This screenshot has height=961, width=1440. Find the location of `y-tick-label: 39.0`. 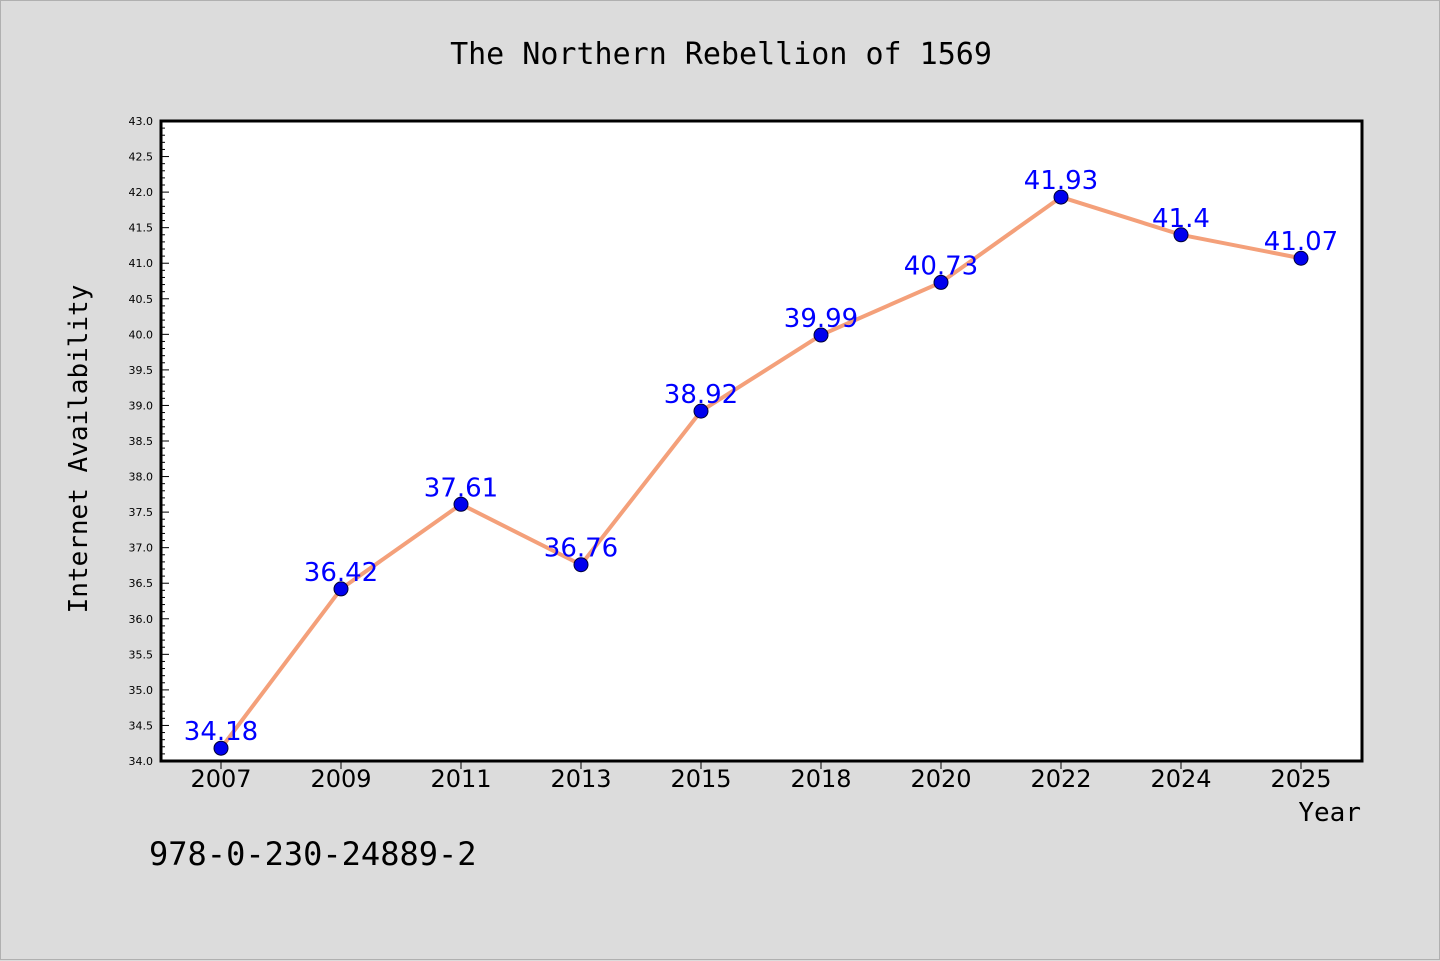

y-tick-label: 39.0 is located at coordinates (141, 405).